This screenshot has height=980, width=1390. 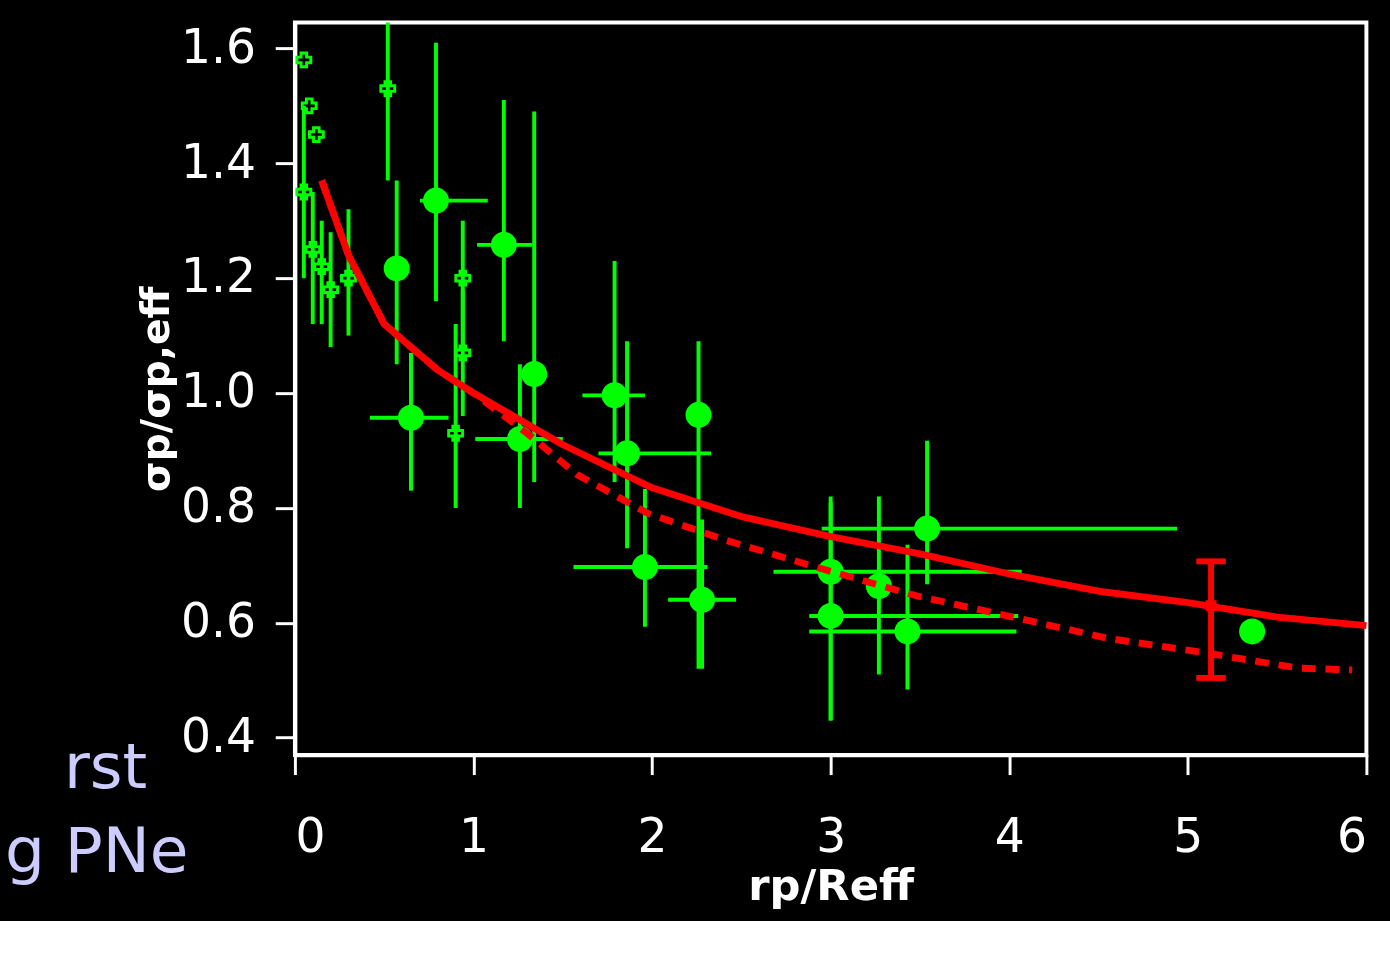 I want to click on y-tick-label: 1.2, so click(x=219, y=276).